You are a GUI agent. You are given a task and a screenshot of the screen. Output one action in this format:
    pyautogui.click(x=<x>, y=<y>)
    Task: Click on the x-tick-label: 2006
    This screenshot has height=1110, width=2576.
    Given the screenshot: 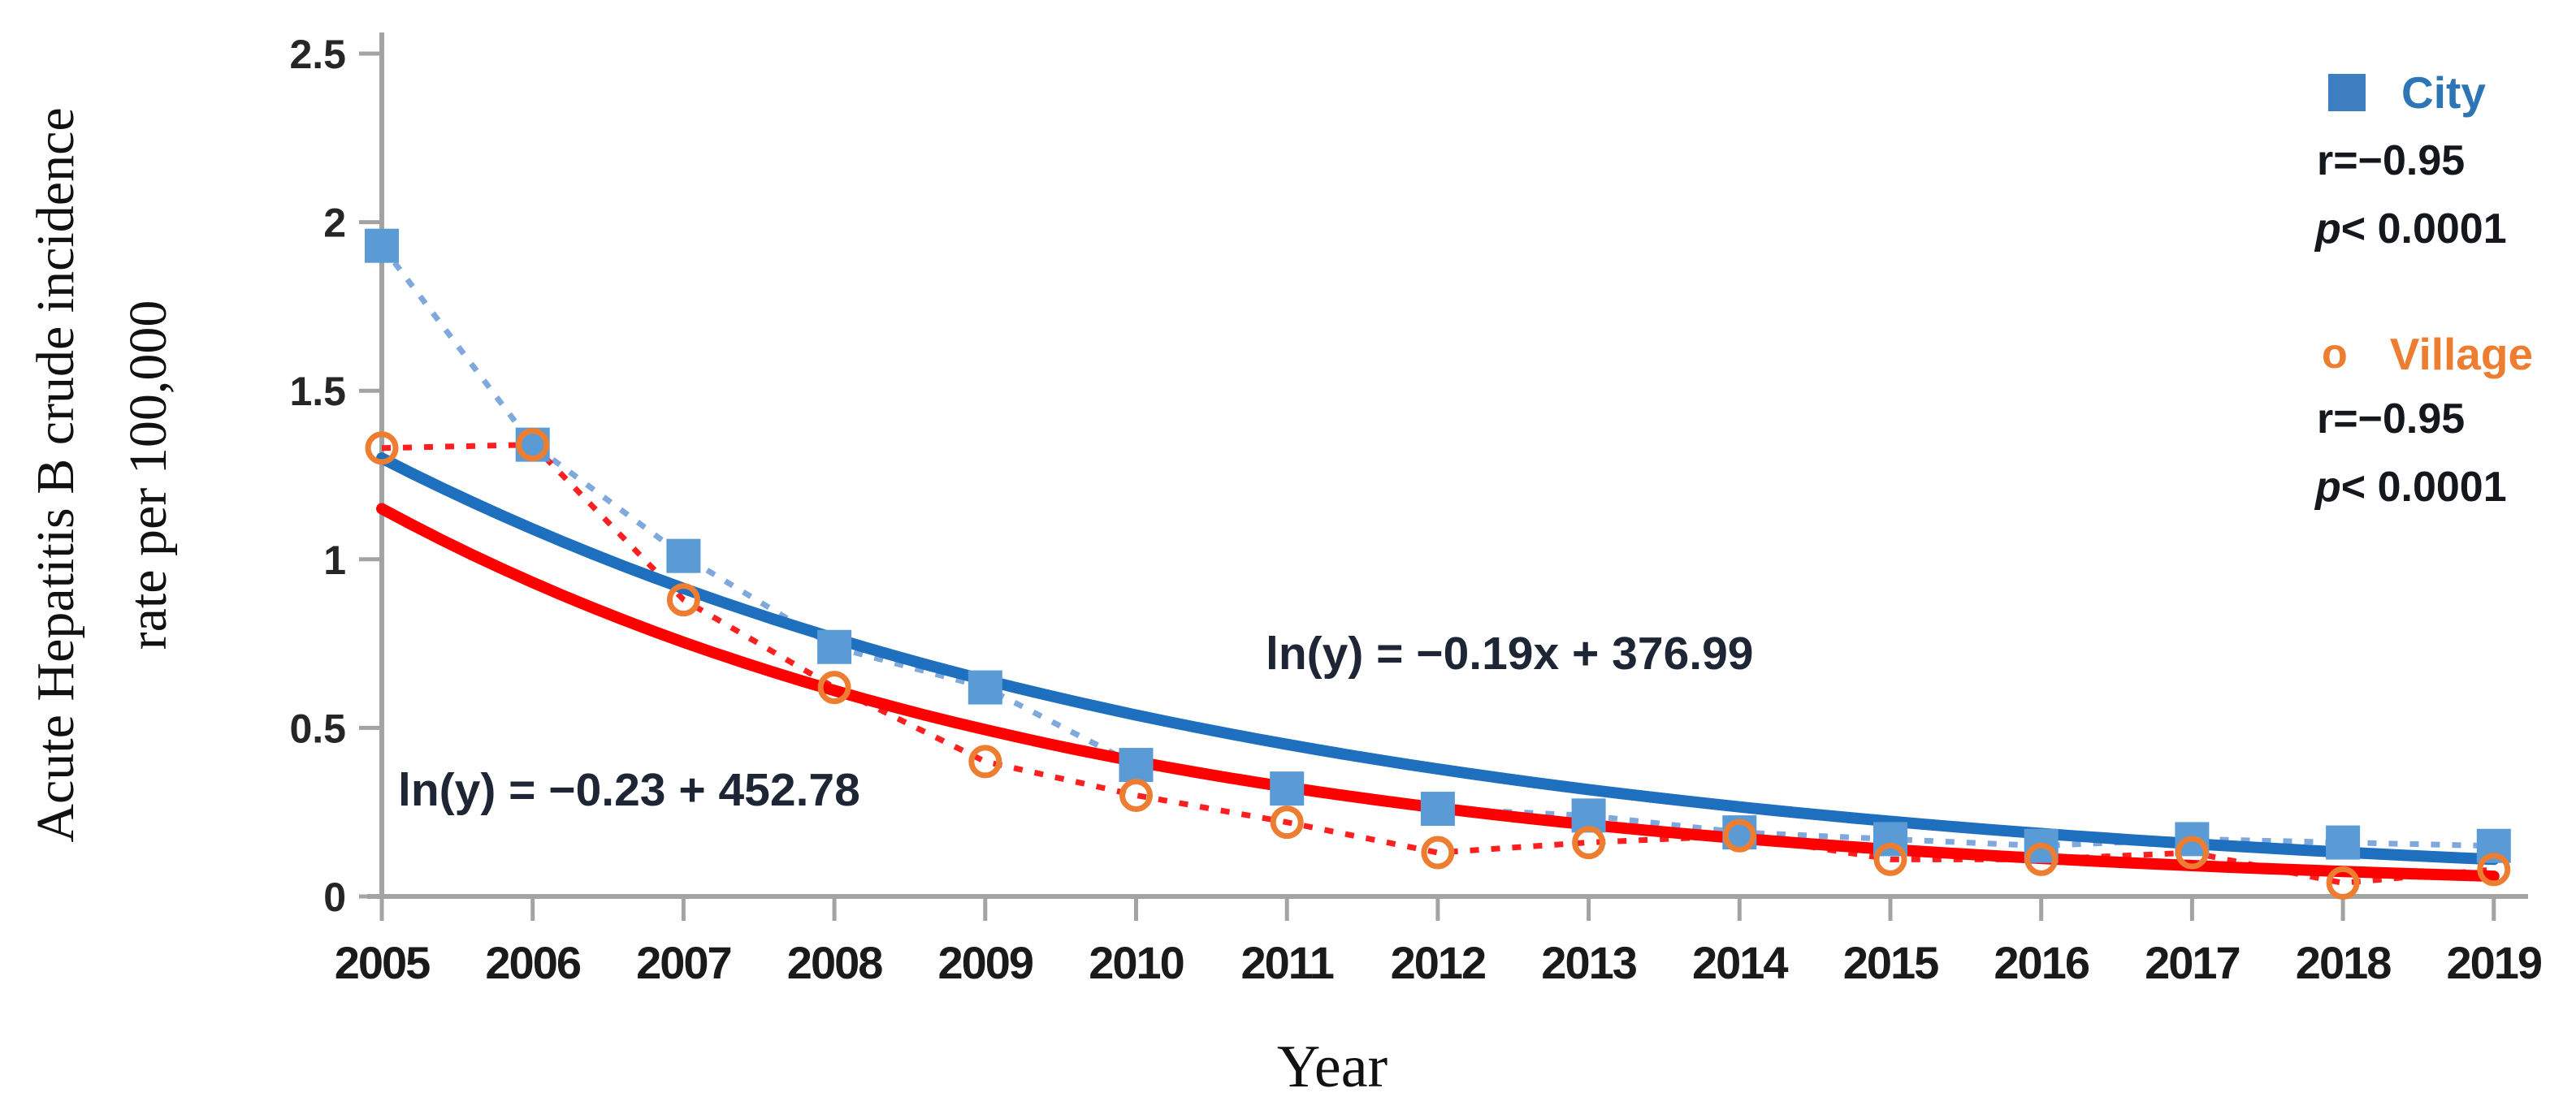 What is the action you would take?
    pyautogui.click(x=532, y=963)
    